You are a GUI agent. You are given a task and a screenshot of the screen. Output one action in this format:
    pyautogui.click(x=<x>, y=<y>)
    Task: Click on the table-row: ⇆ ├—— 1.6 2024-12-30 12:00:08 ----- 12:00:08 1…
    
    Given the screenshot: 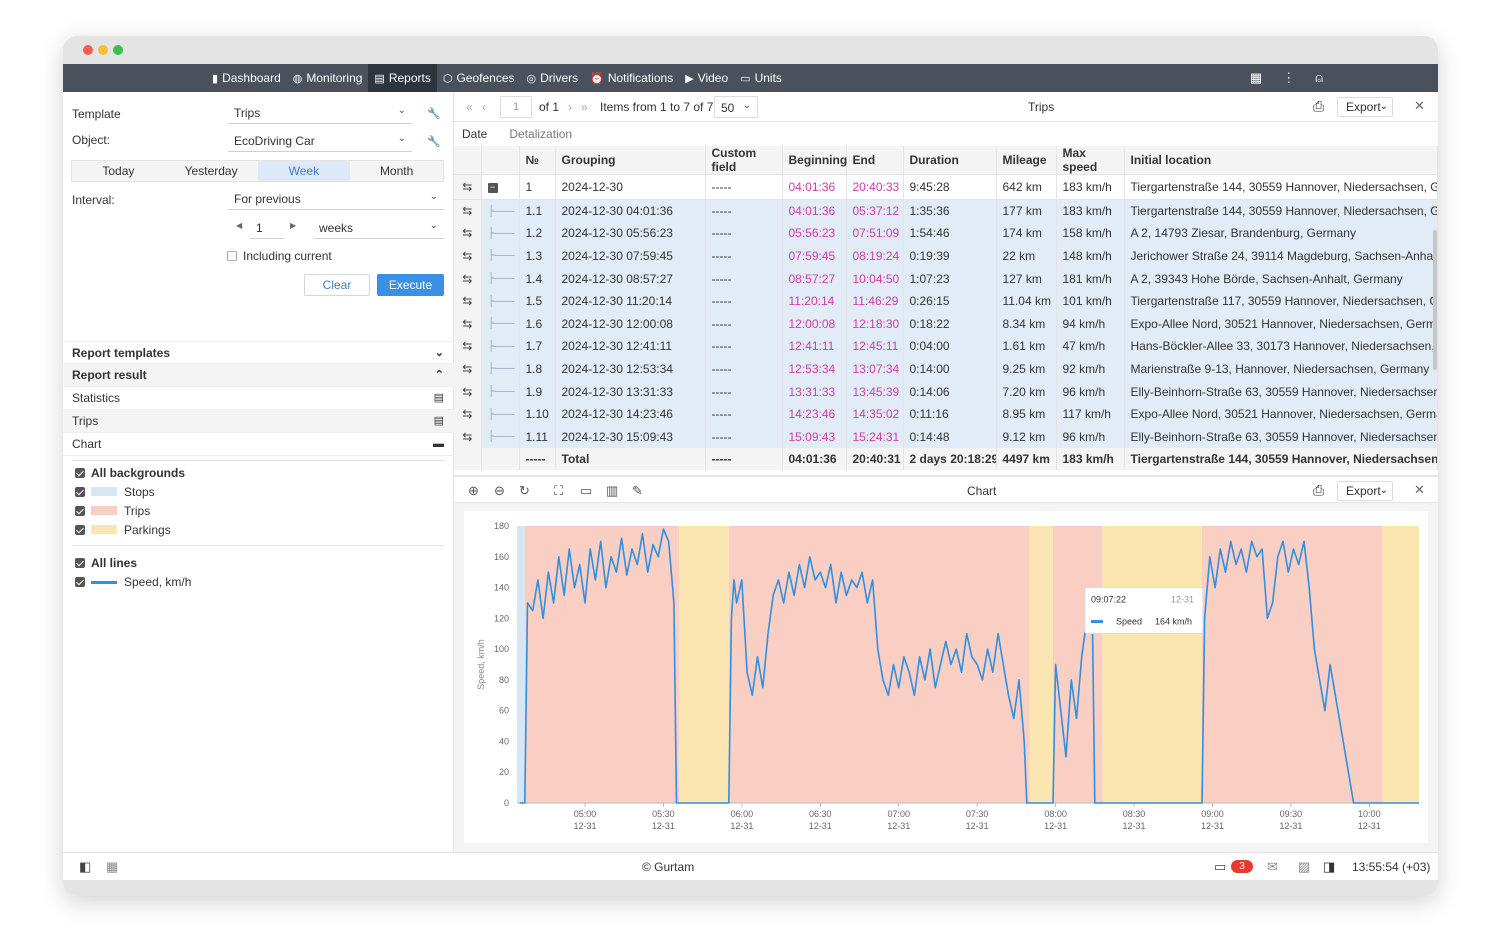 What is the action you would take?
    pyautogui.click(x=946, y=324)
    